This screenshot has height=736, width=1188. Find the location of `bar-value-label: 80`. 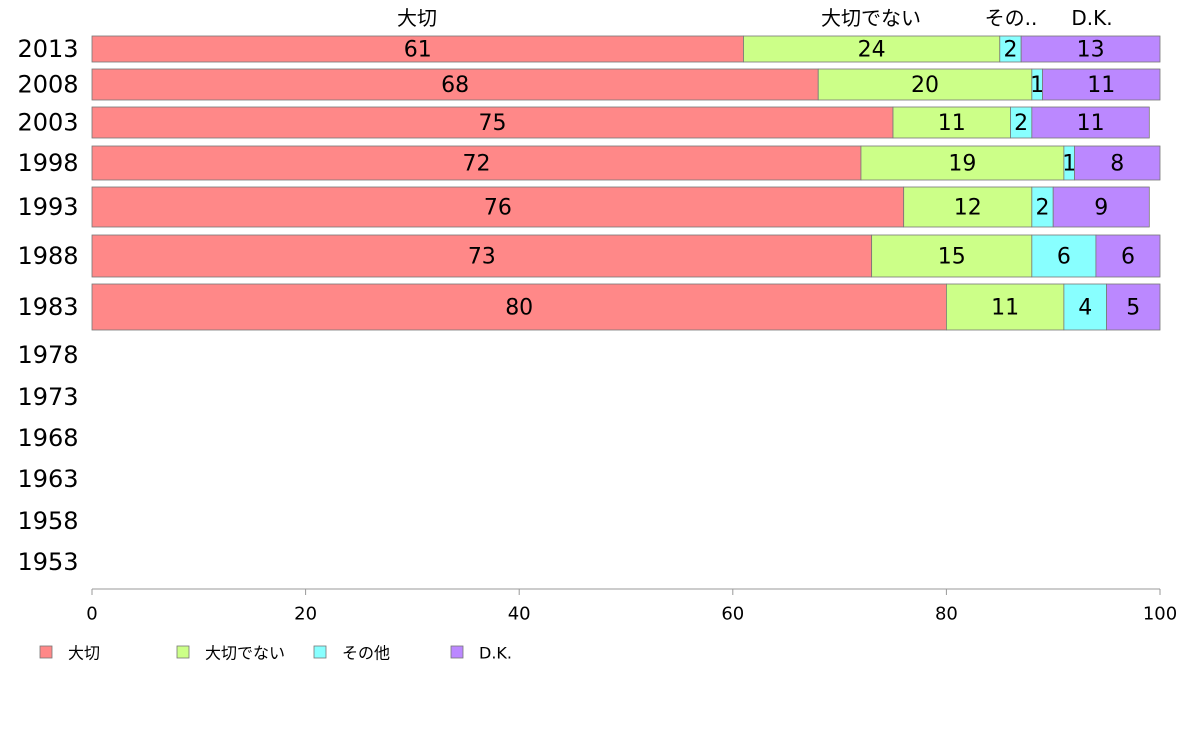

bar-value-label: 80 is located at coordinates (519, 308).